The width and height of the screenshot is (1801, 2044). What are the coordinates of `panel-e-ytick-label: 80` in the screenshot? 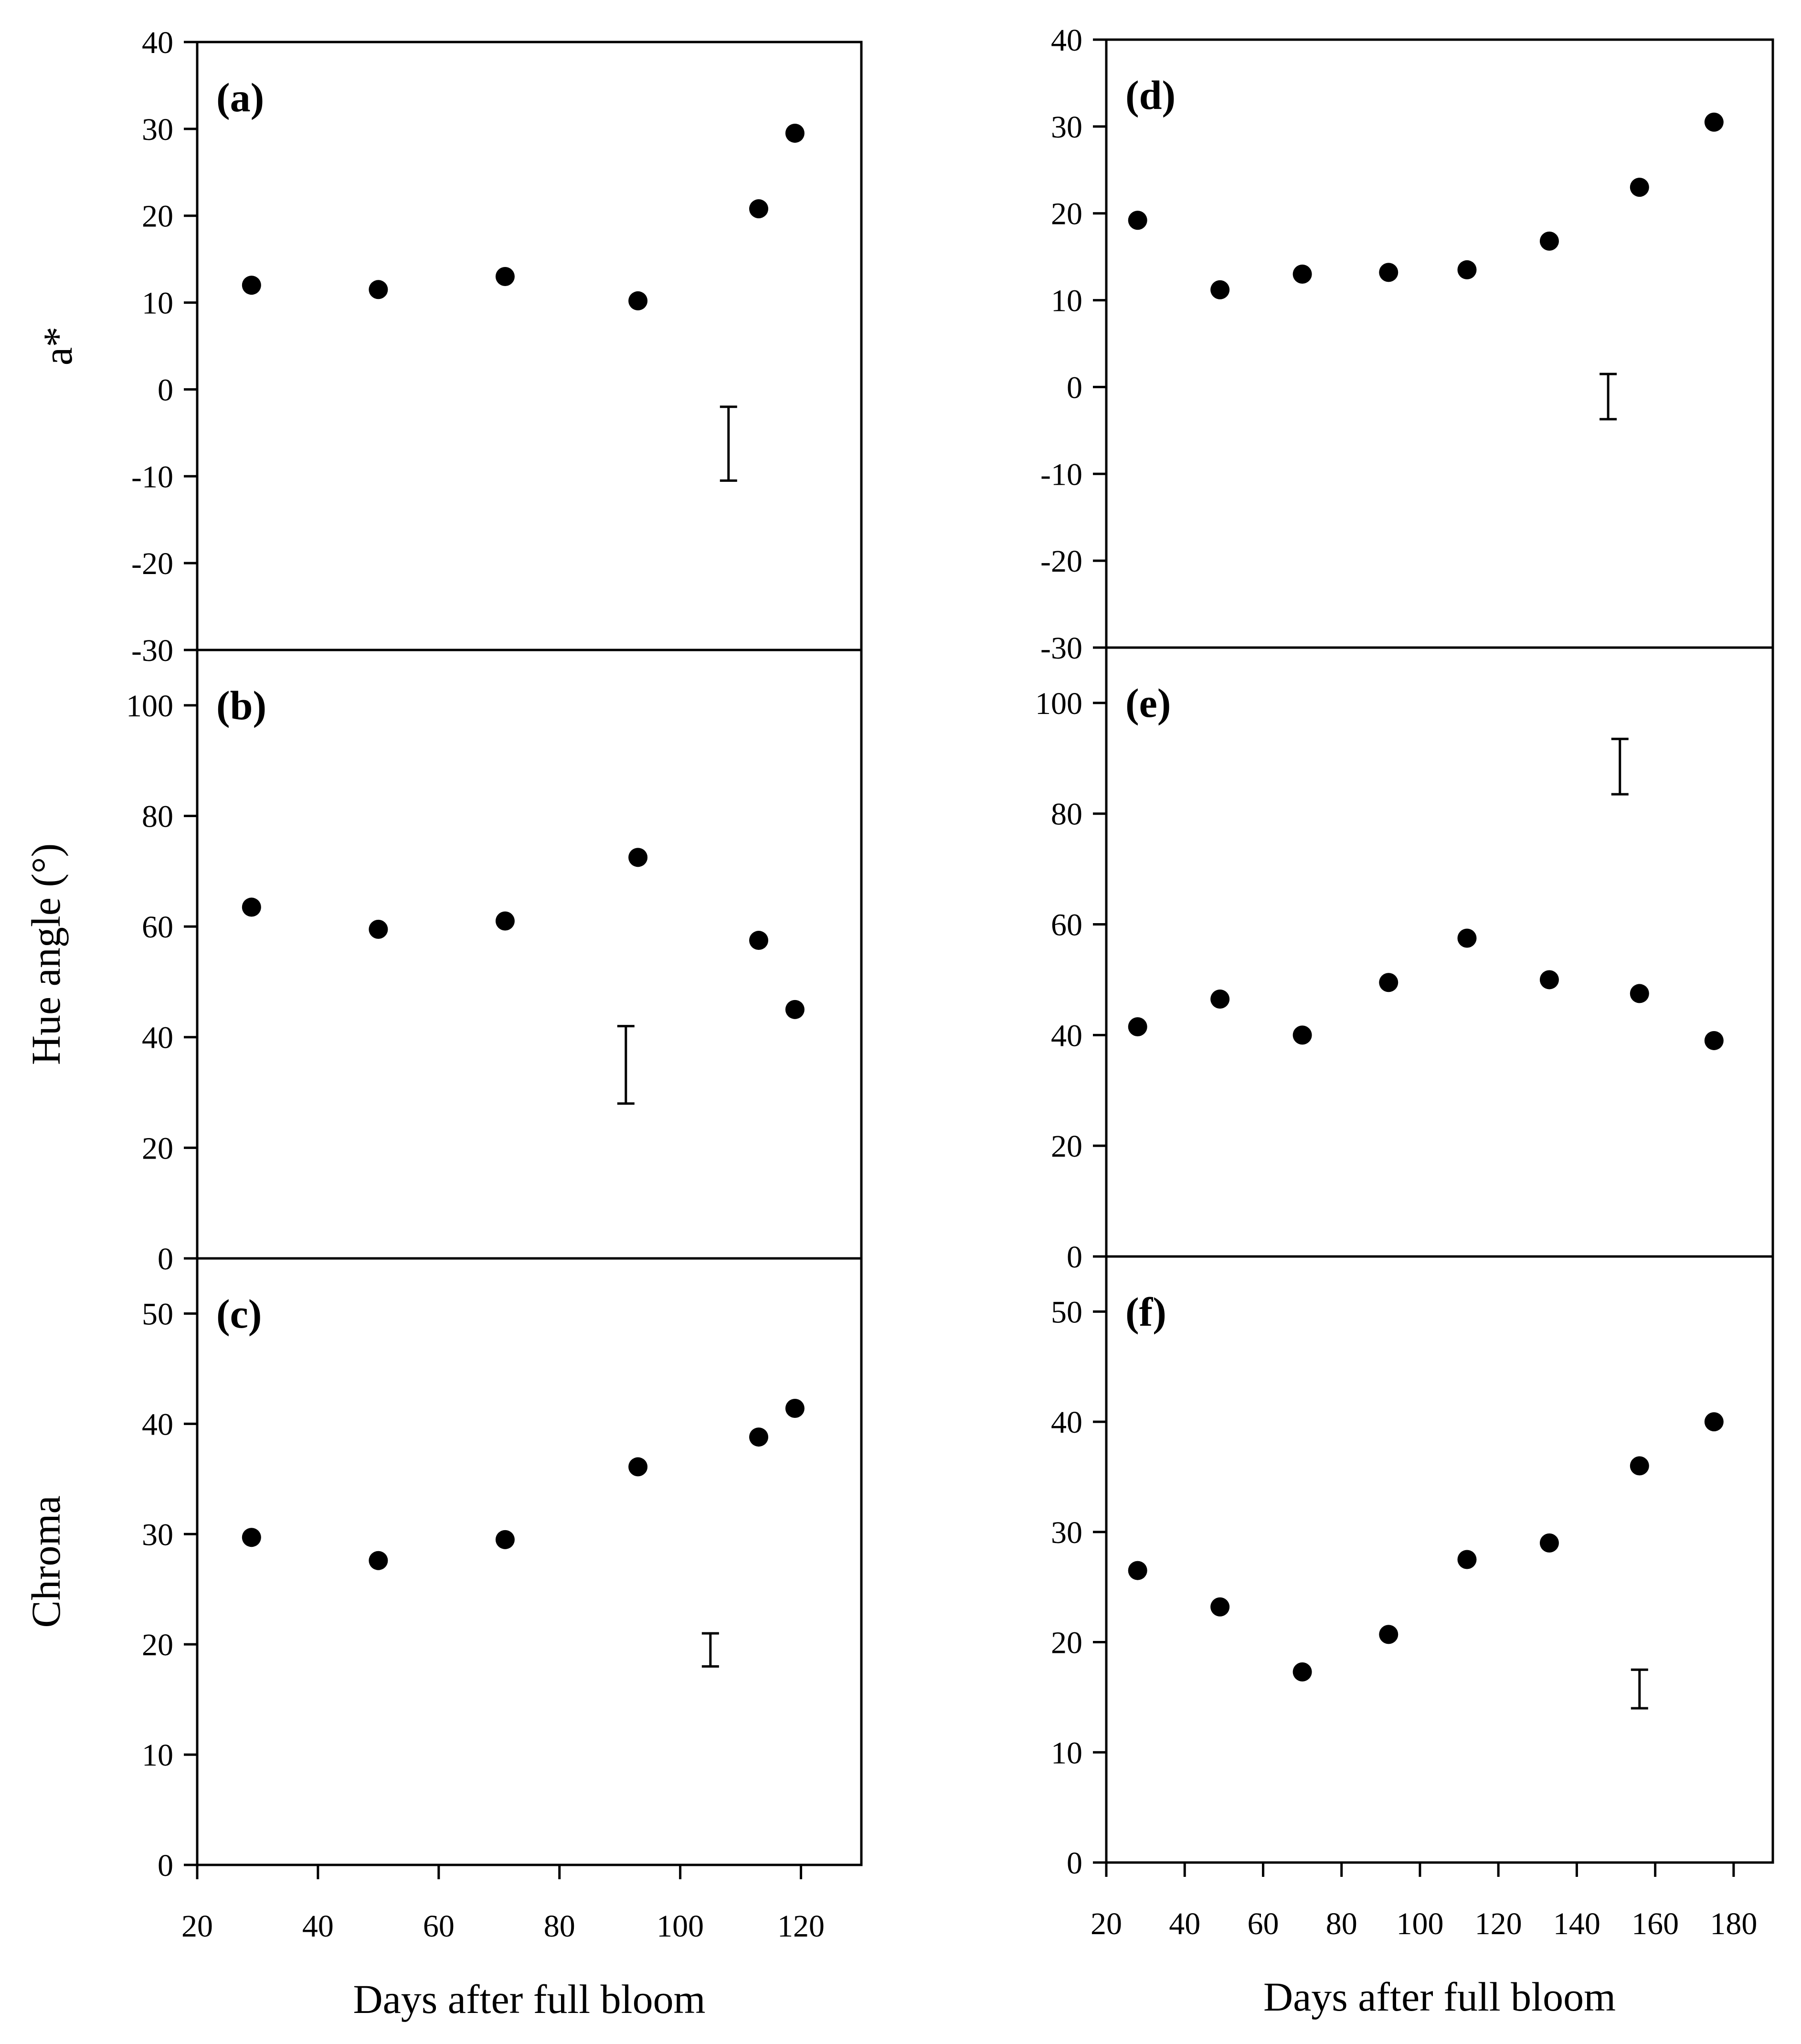 It's located at (1066, 815).